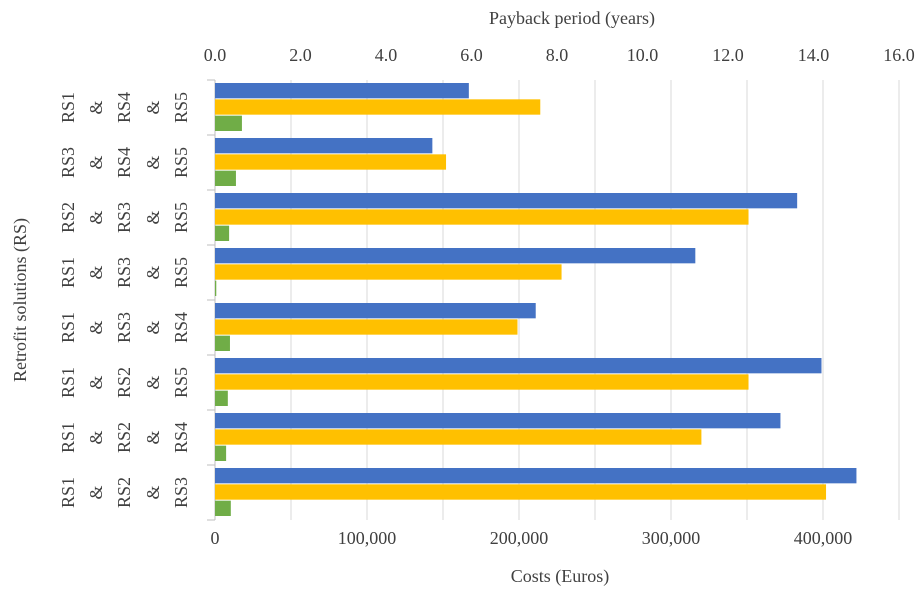  Describe the element at coordinates (560, 576) in the screenshot. I see `x-axis-title: Costs (Euros)` at that location.